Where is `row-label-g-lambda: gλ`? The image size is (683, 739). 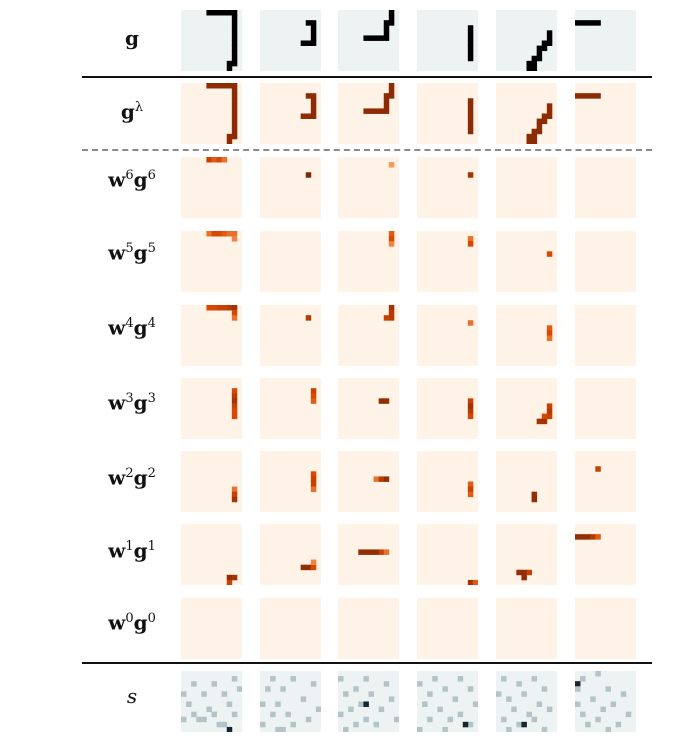 row-label-g-lambda: gλ is located at coordinates (132, 111).